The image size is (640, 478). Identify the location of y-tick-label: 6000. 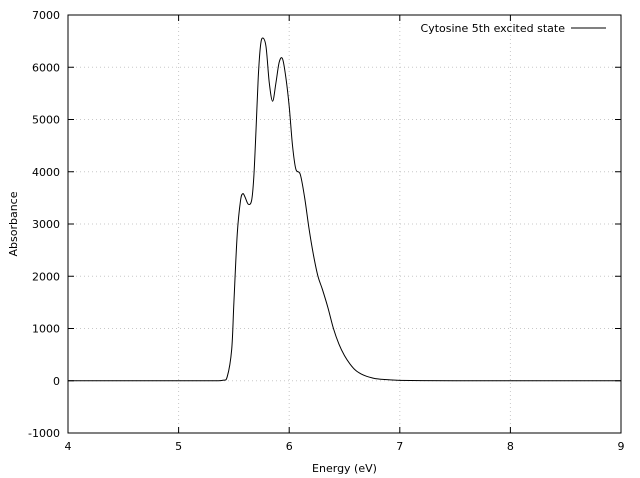
(46, 67).